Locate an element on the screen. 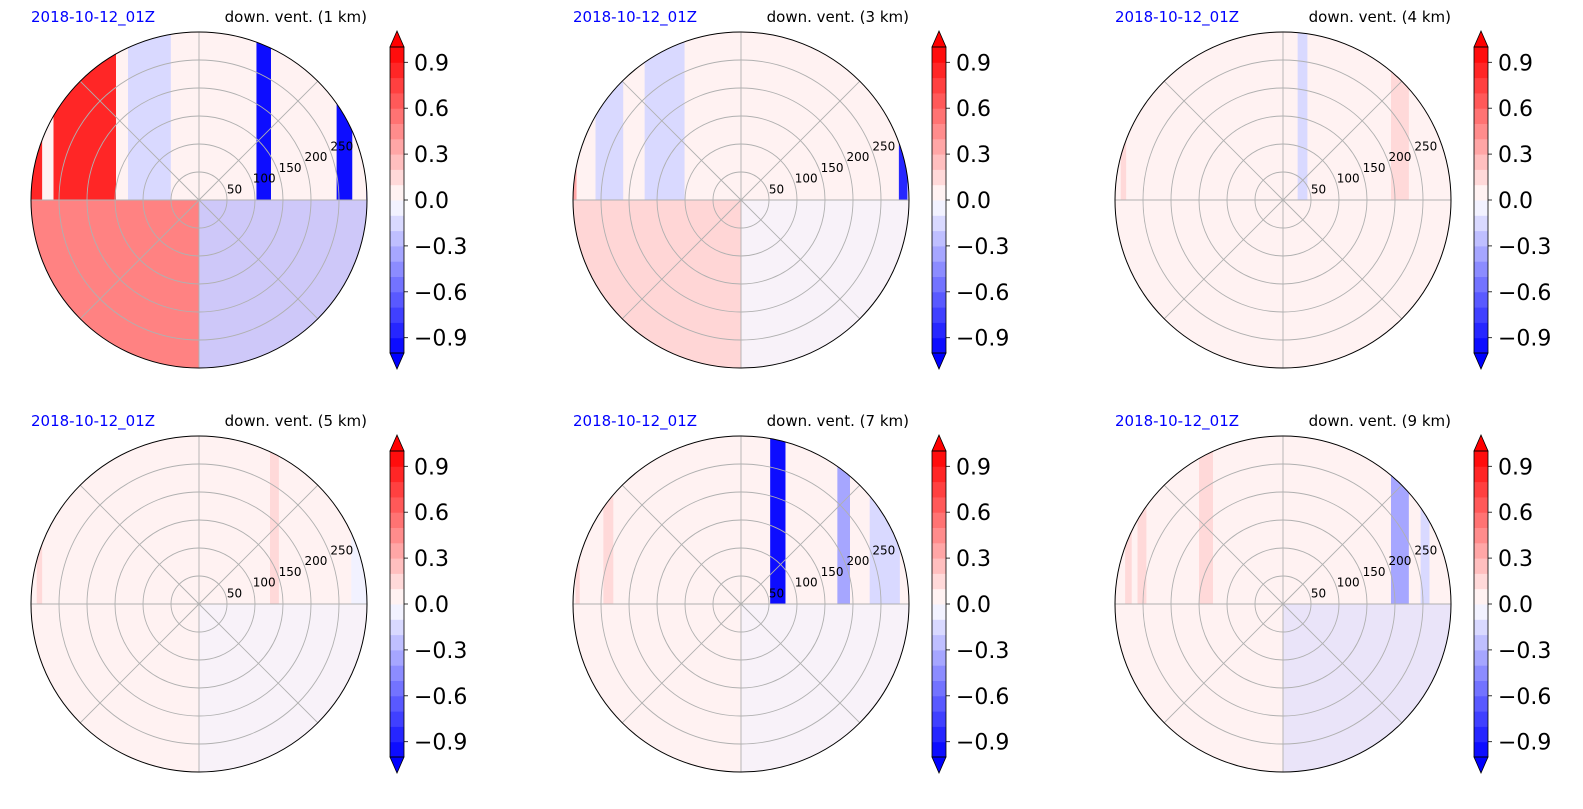 Image resolution: width=1583 pixels, height=809 pixels. colorbar-extend-min is located at coordinates (1481, 765).